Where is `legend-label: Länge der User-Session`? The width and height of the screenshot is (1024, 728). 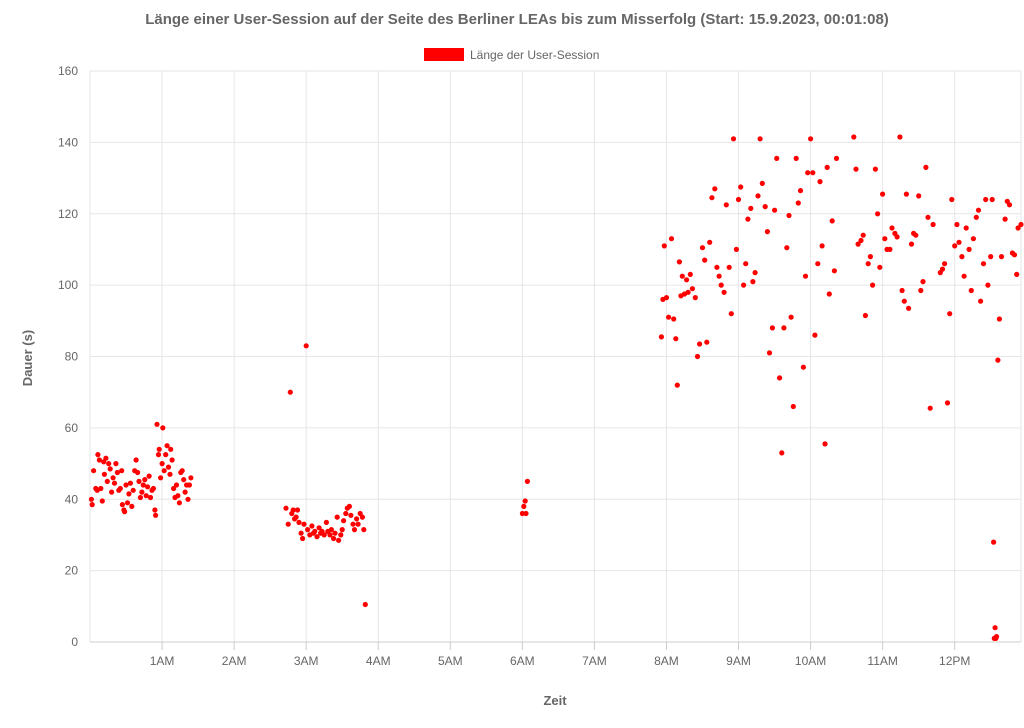
legend-label: Länge der User-Session is located at coordinates (534, 55).